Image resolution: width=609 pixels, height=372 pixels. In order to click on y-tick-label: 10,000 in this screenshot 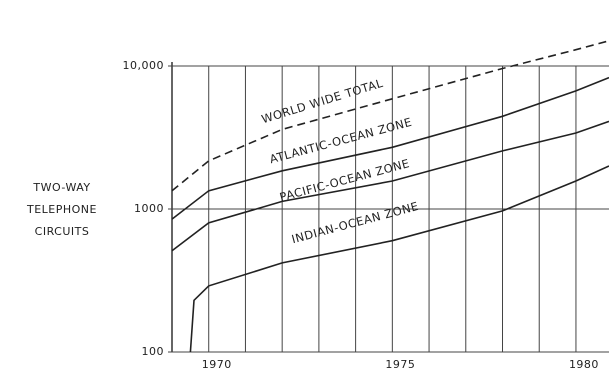, I will do `click(144, 65)`.